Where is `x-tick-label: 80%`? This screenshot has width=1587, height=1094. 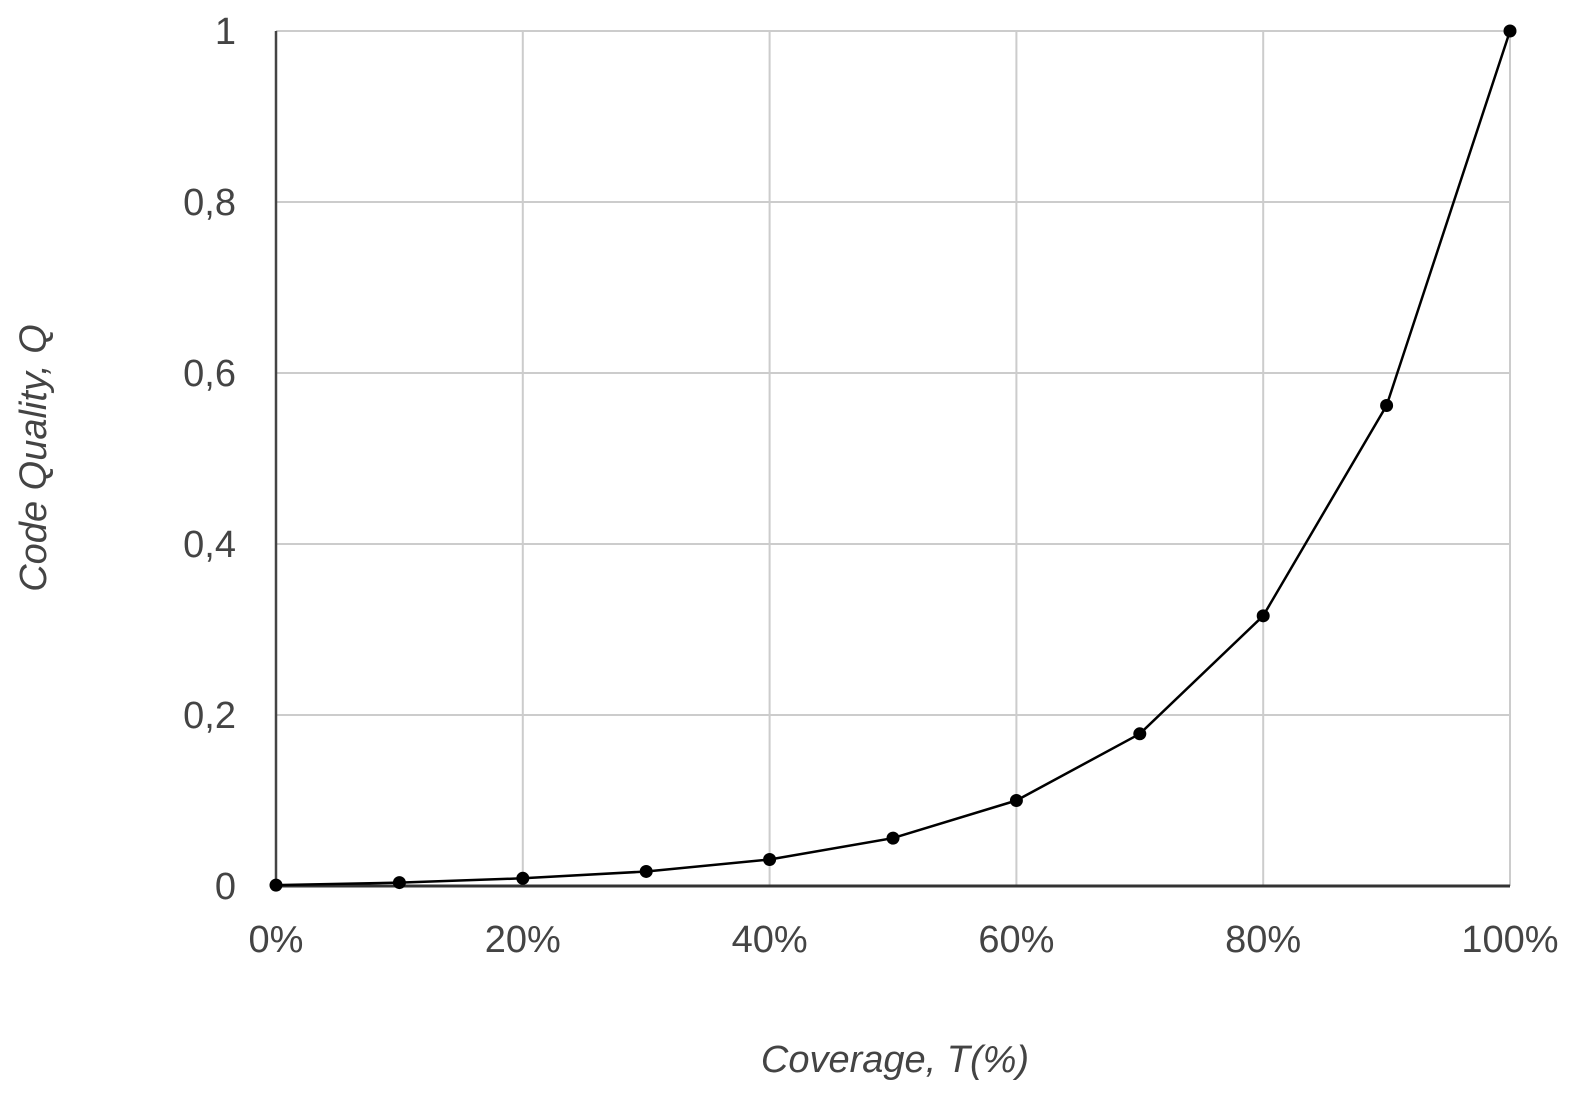 x-tick-label: 80% is located at coordinates (1263, 940).